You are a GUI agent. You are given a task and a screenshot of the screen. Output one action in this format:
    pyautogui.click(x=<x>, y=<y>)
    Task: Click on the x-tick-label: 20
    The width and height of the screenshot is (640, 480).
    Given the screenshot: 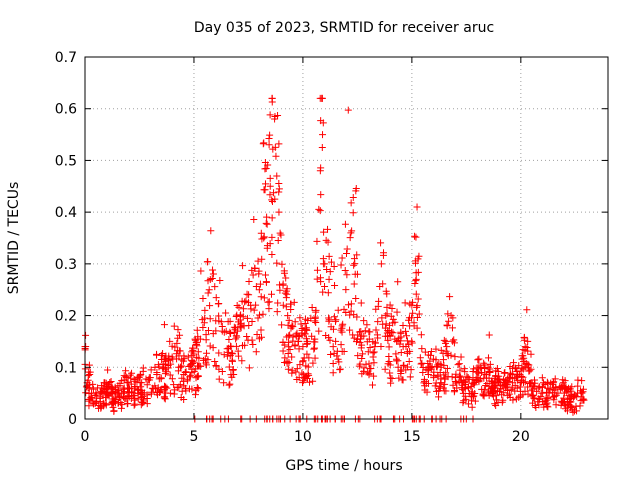 What is the action you would take?
    pyautogui.click(x=521, y=437)
    